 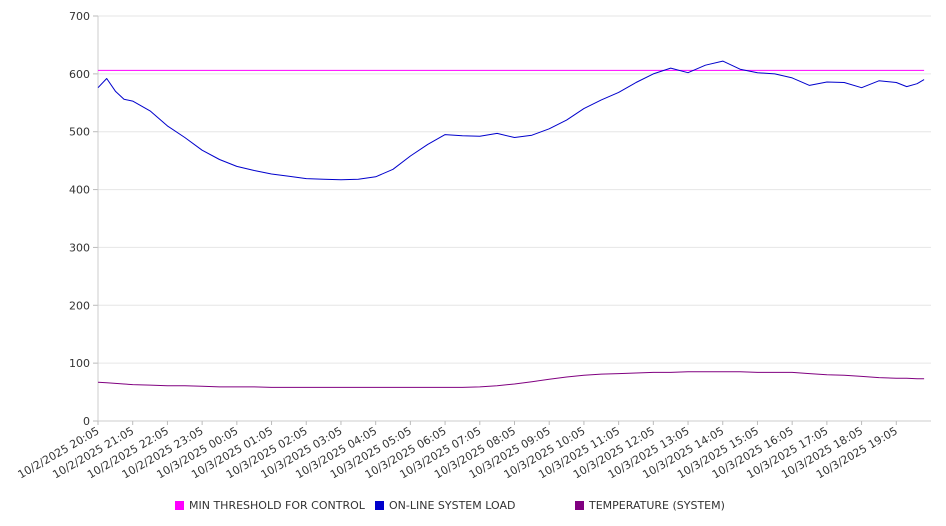 I want to click on legend-item-temperature: TEMPERATURE (SYSTEM), so click(x=650, y=505).